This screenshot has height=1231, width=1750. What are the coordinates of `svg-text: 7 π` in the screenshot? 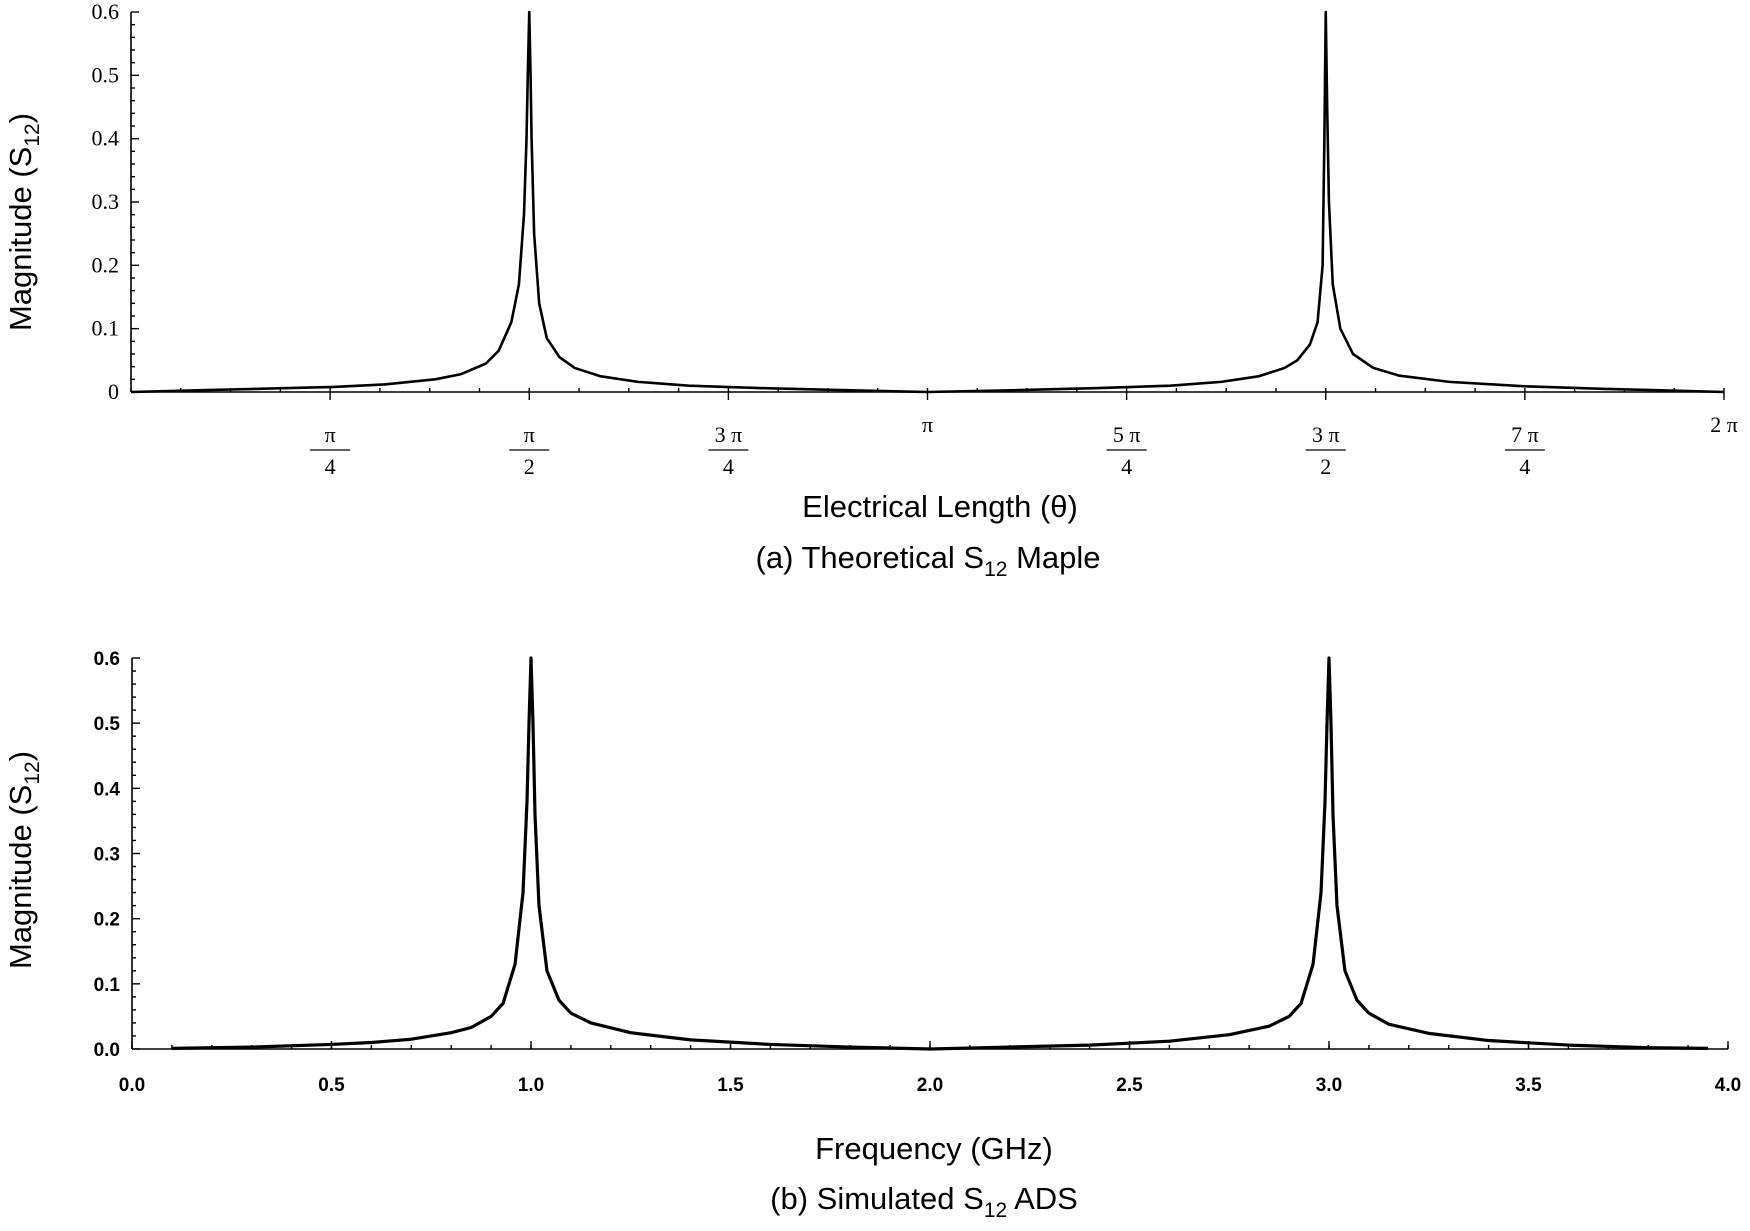 It's located at (1525, 434).